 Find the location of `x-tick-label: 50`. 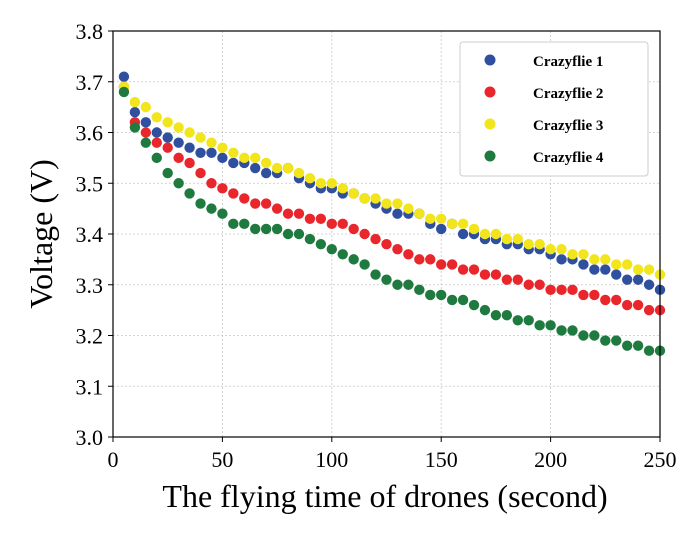

x-tick-label: 50 is located at coordinates (222, 459).